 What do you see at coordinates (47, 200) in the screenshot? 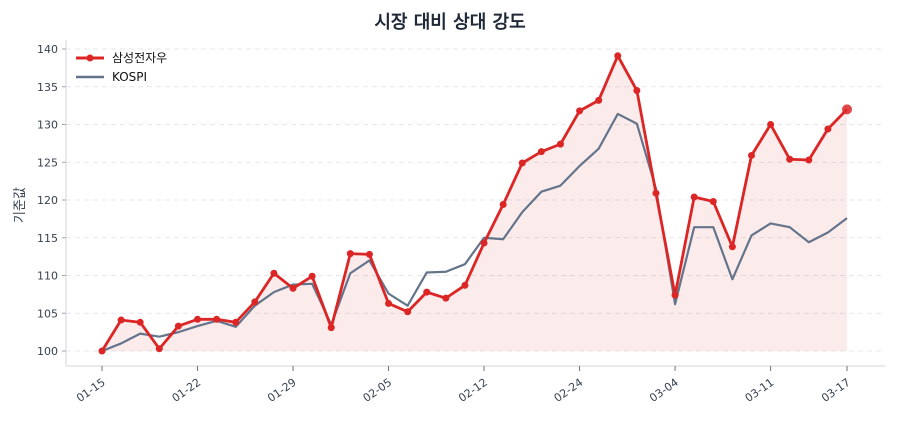
I see `y-tick-label: 120` at bounding box center [47, 200].